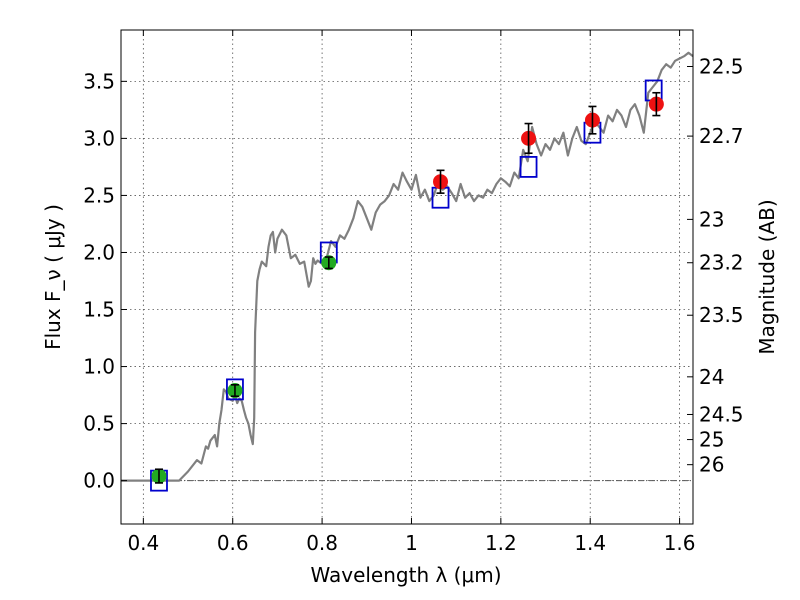 Image resolution: width=800 pixels, height=600 pixels. Describe the element at coordinates (99, 367) in the screenshot. I see `y-tick-label: 1.0` at that location.